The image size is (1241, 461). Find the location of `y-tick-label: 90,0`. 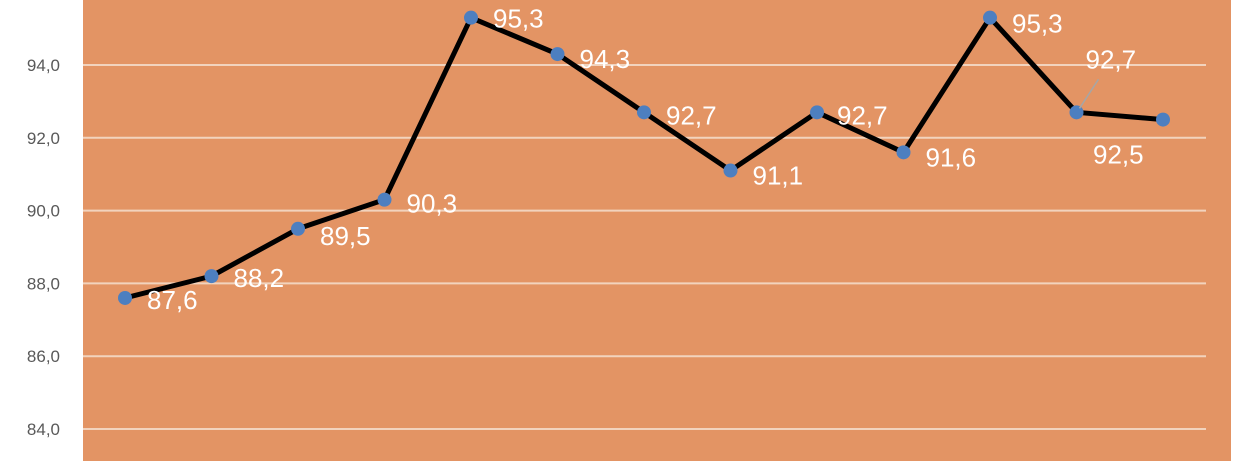

y-tick-label: 90,0 is located at coordinates (43, 211).